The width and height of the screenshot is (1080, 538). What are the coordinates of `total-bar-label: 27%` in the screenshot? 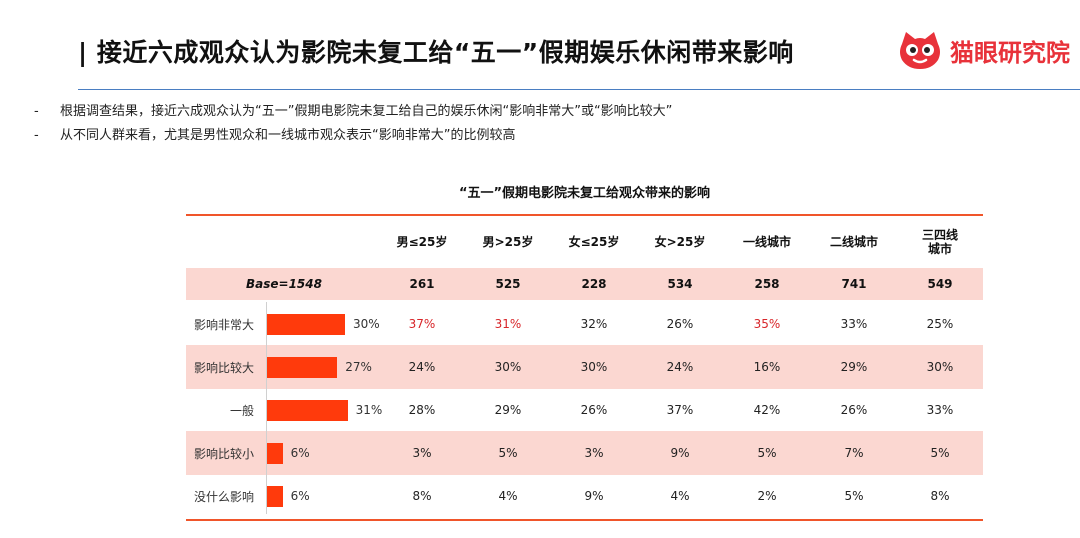 It's located at (358, 367).